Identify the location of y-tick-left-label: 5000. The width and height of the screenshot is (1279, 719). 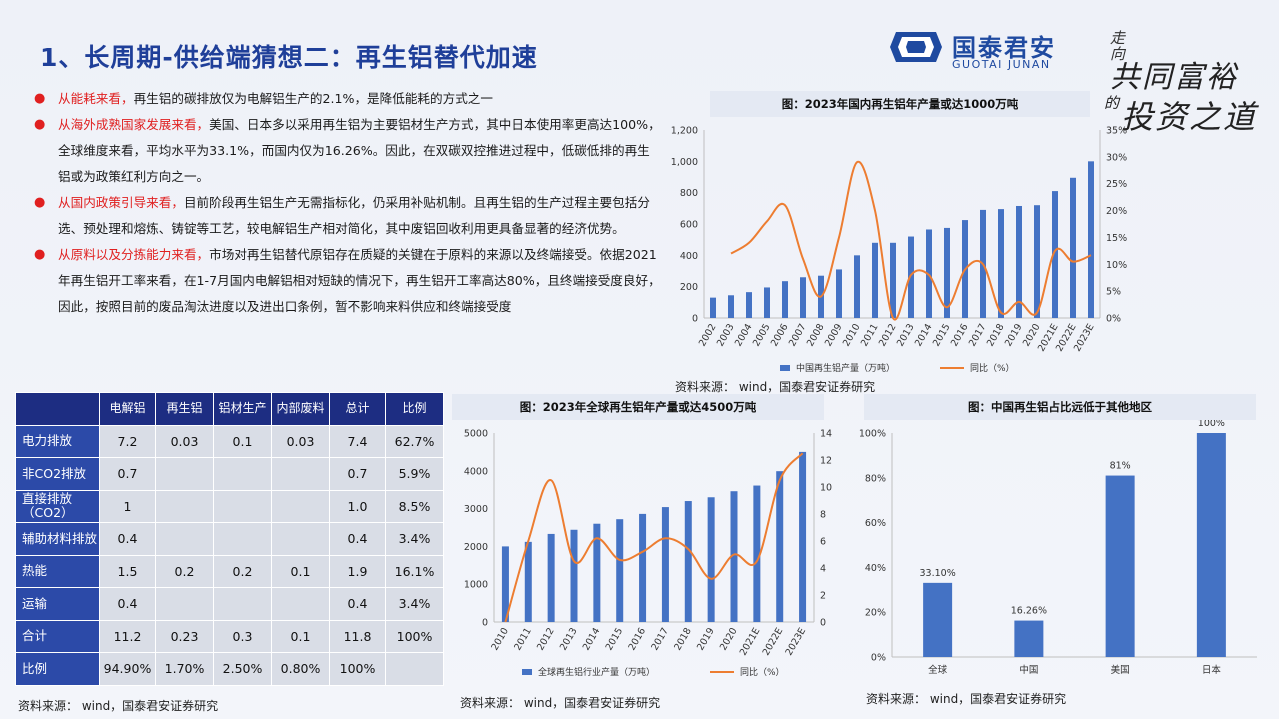
(476, 434).